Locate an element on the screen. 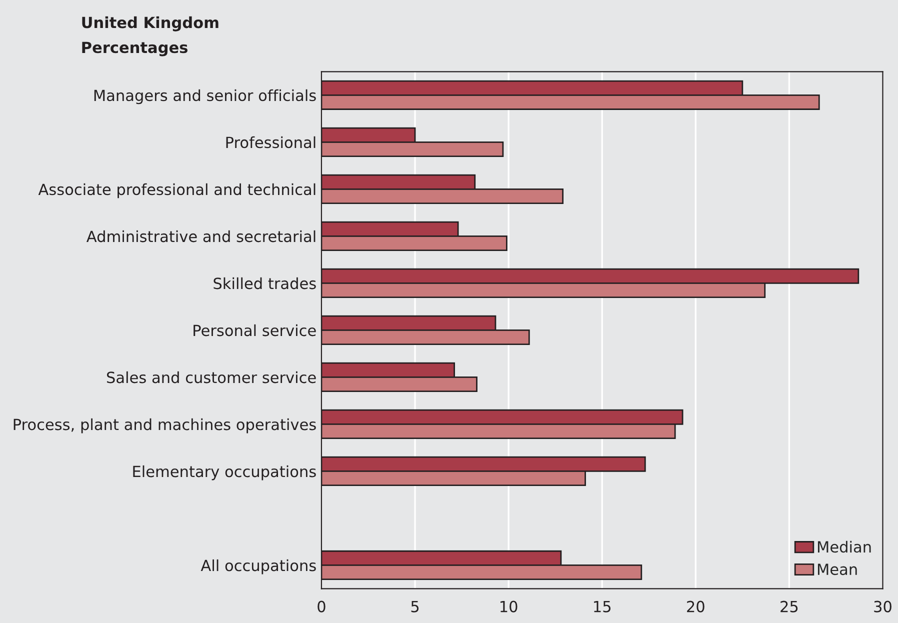 This screenshot has height=623, width=898. x-tick-label: 15 is located at coordinates (602, 606).